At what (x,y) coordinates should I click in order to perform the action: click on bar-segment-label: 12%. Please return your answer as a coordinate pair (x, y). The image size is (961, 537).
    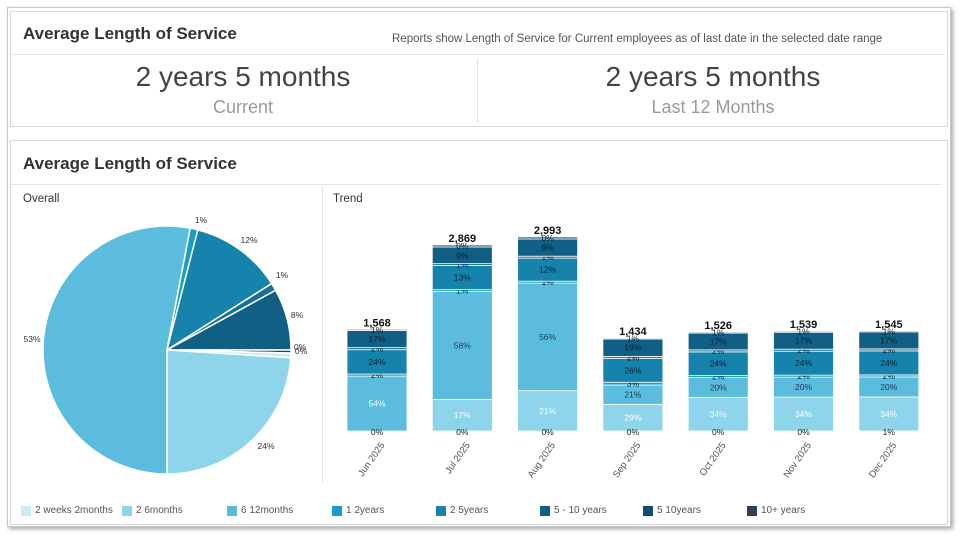
    Looking at the image, I should click on (547, 270).